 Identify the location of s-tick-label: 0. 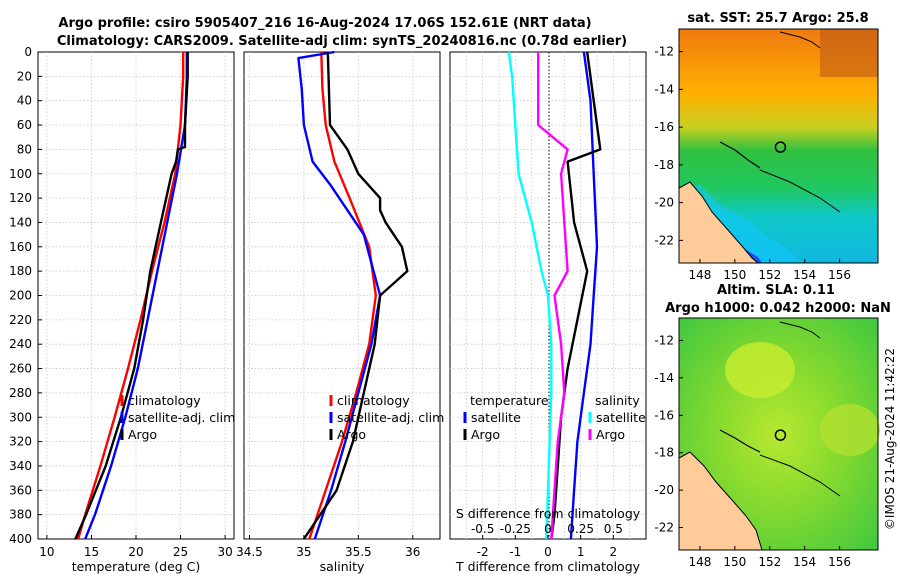
(548, 529).